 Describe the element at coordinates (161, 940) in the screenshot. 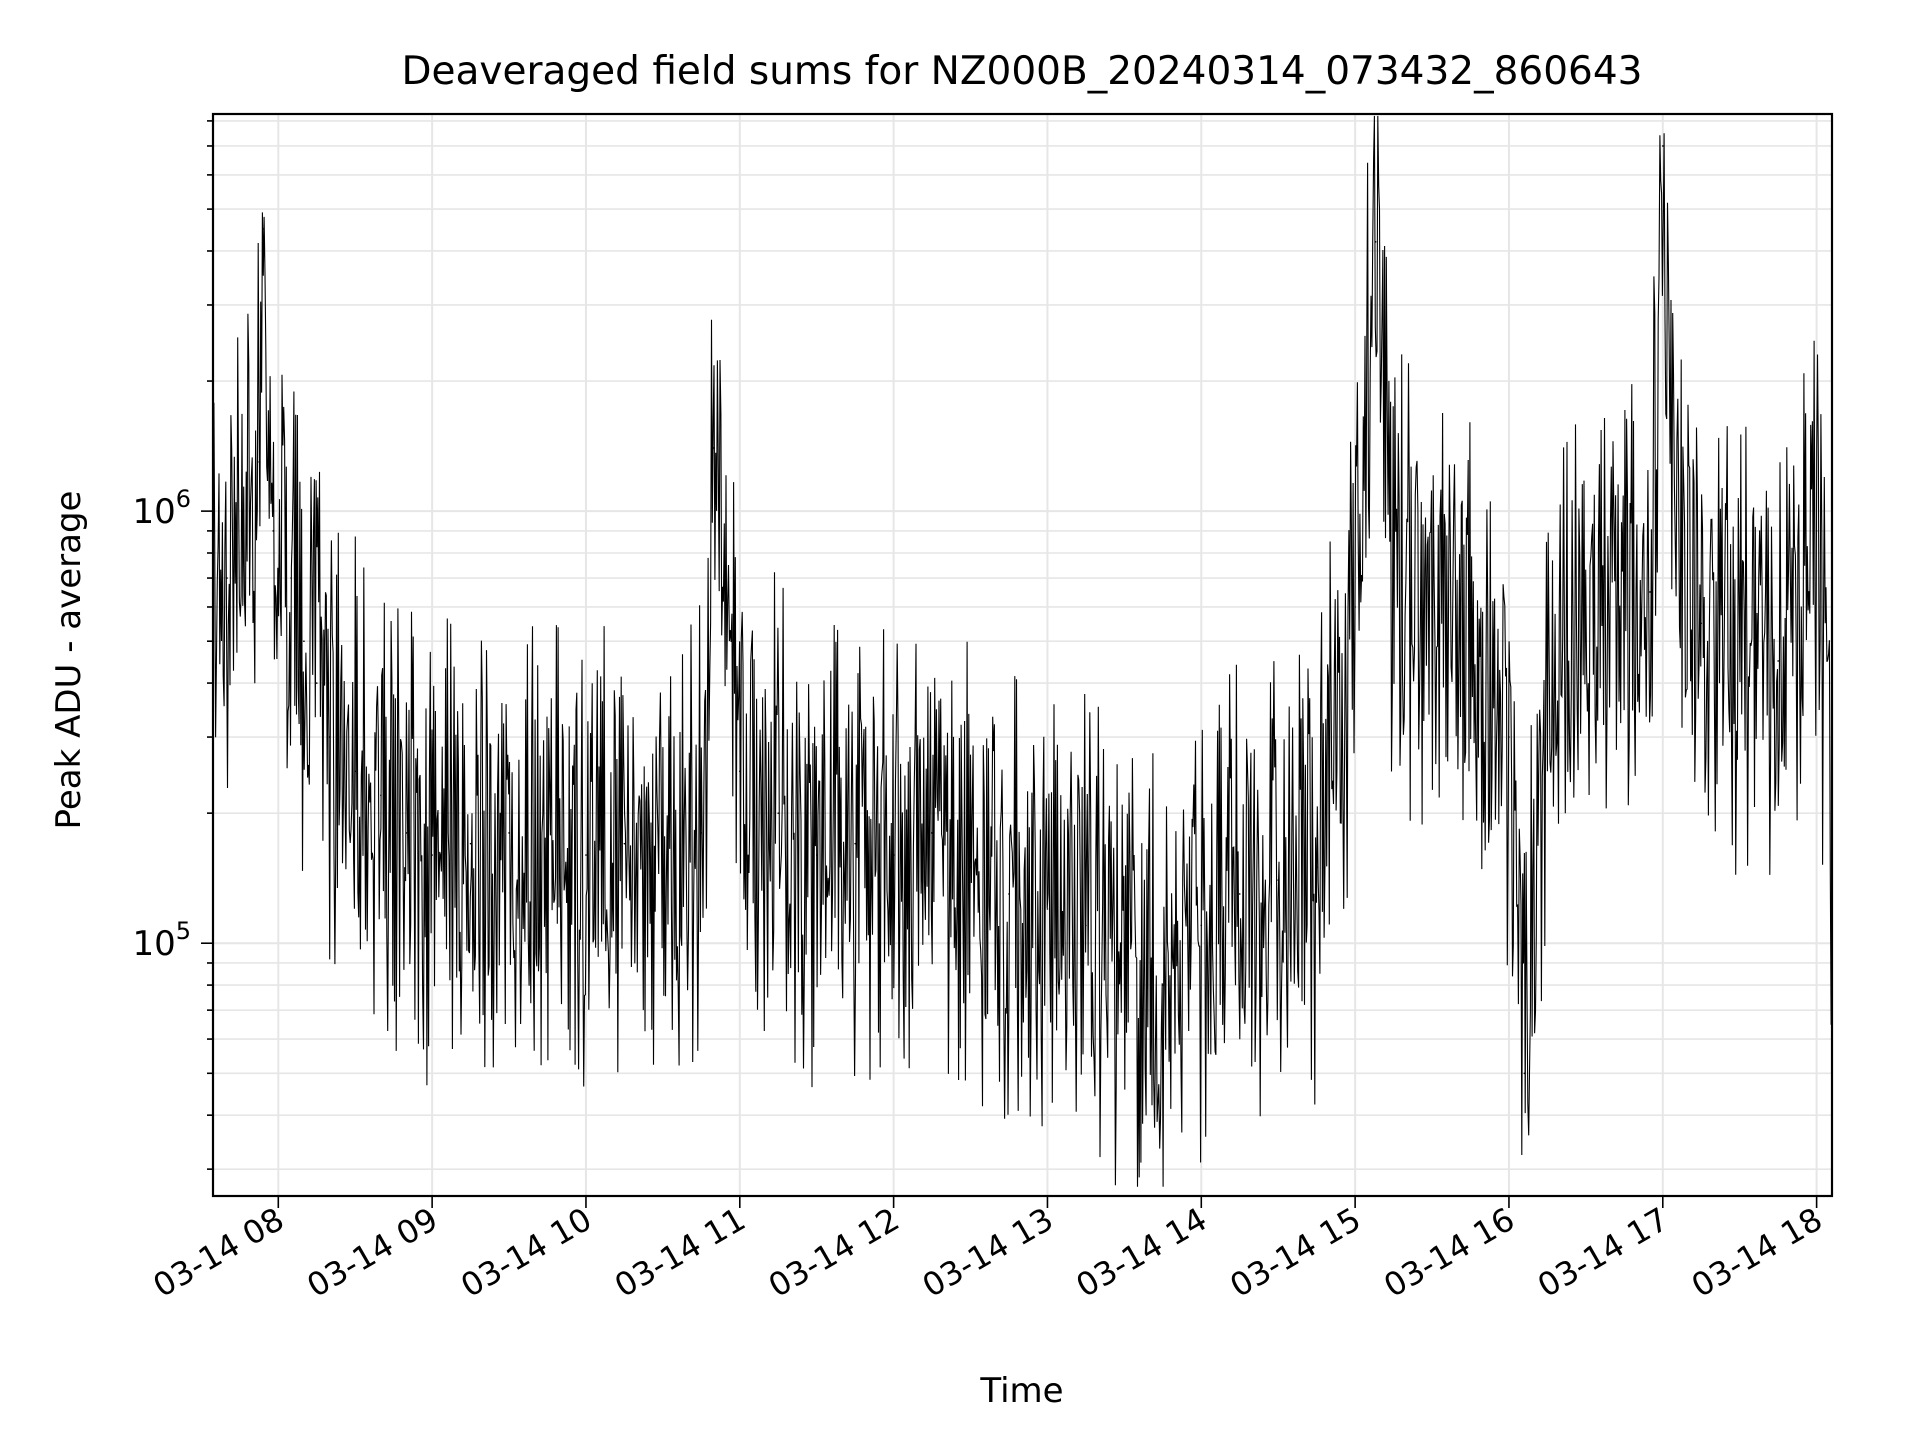

I see `y-tick-label: 10⁵` at that location.